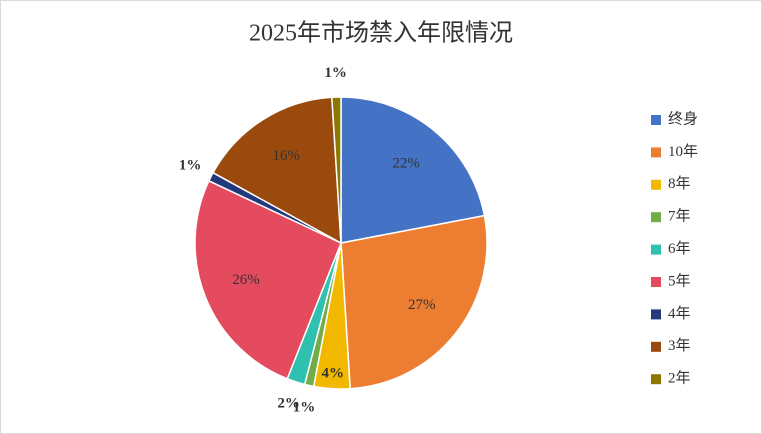 Image resolution: width=762 pixels, height=434 pixels. I want to click on data-label: 16%, so click(286, 156).